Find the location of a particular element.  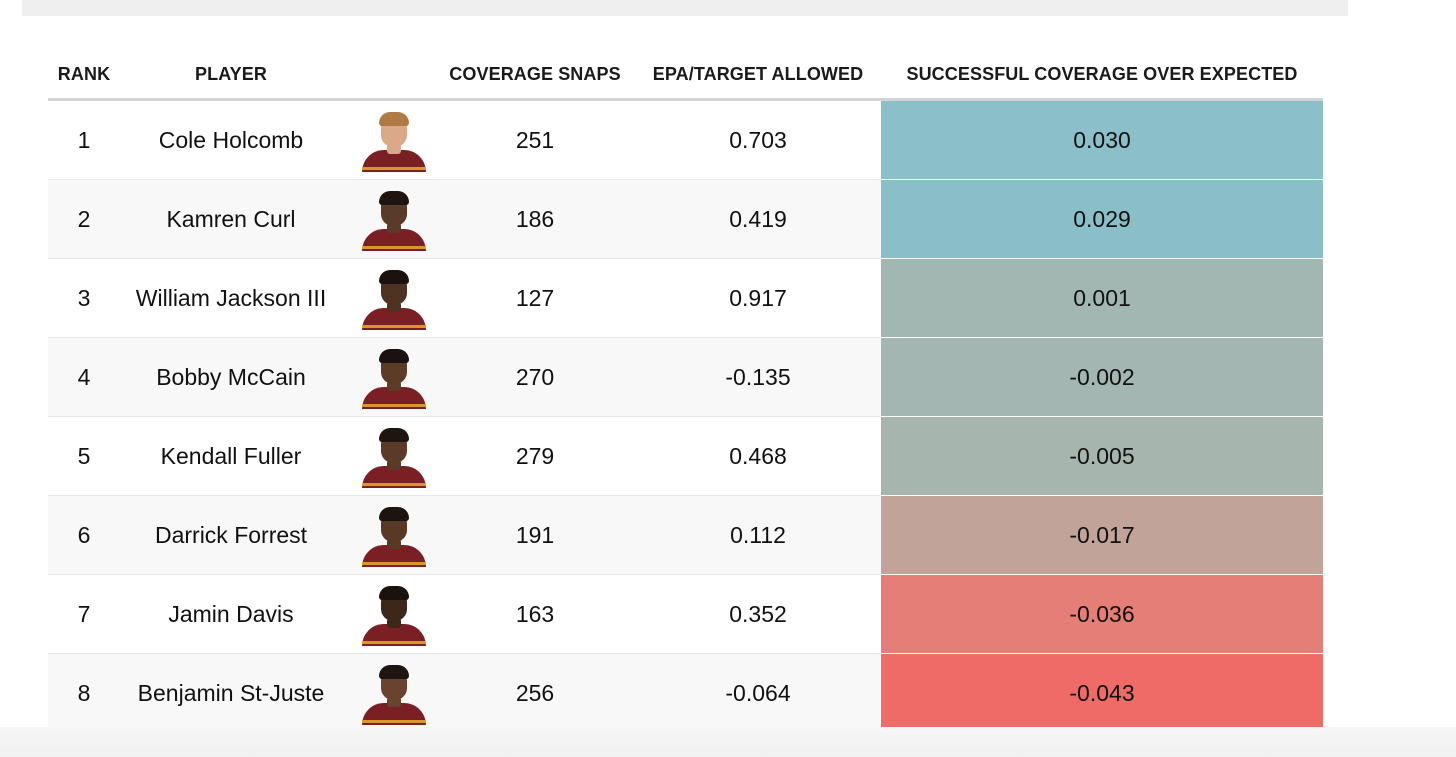

epa-cell: 0.703 is located at coordinates (758, 140).